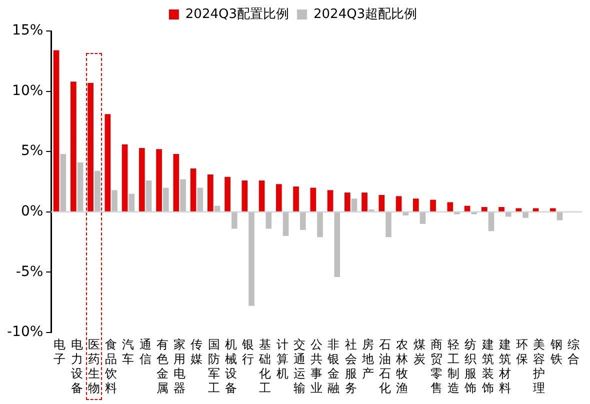 The width and height of the screenshot is (590, 404). Describe the element at coordinates (454, 366) in the screenshot. I see `x-tick-label: 轻工制造` at that location.